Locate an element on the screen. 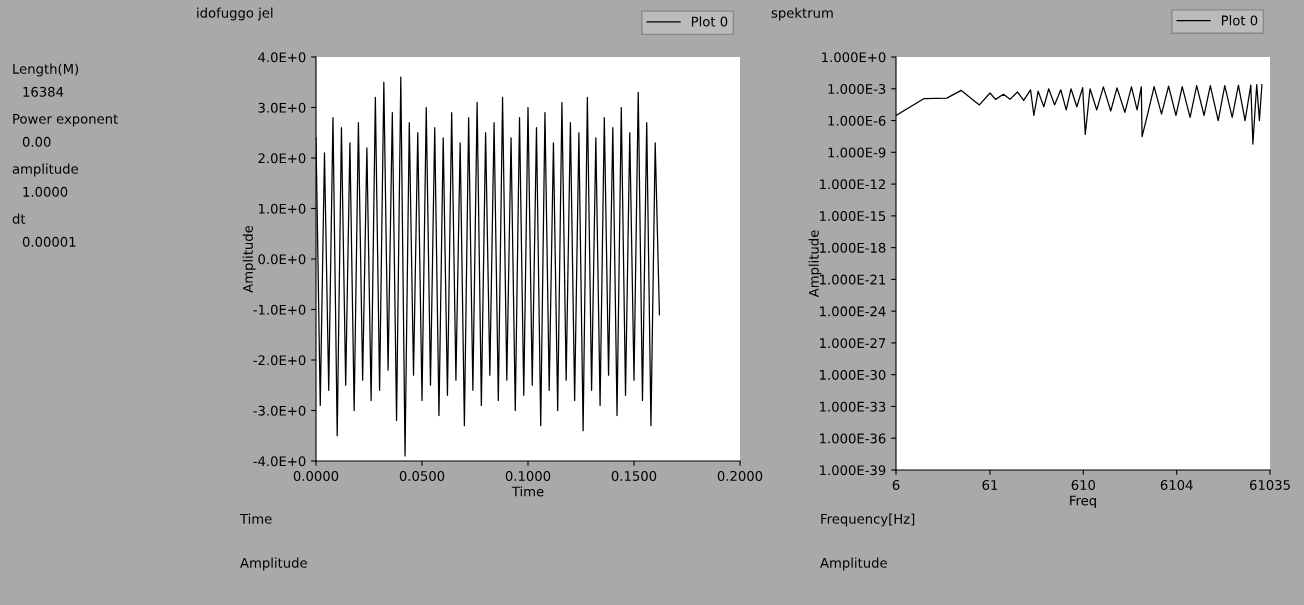 Image resolution: width=1304 pixels, height=605 pixels. x-tick-label: 0.0500 is located at coordinates (422, 475).